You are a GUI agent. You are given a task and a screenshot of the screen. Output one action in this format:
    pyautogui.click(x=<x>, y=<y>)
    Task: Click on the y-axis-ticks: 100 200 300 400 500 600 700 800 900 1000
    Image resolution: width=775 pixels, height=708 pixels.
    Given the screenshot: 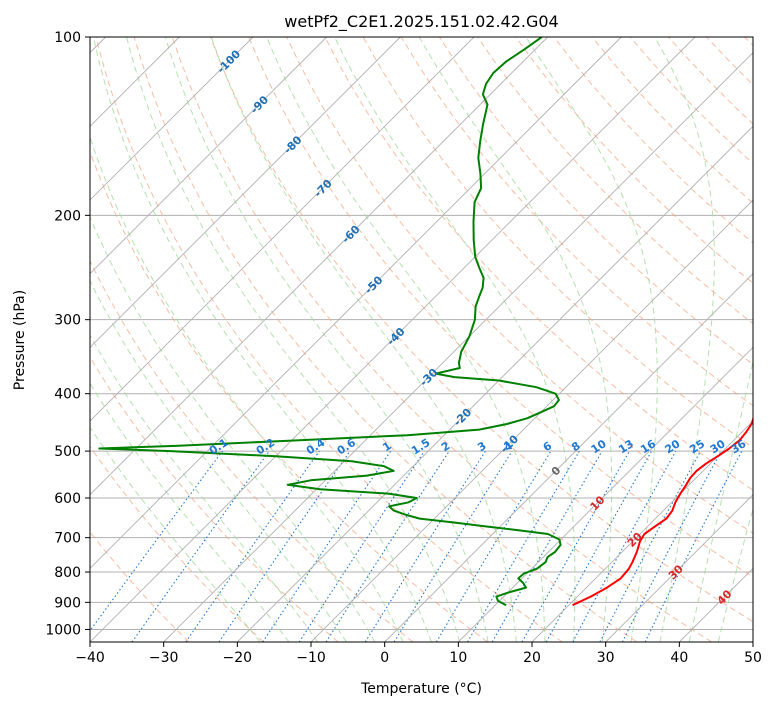 What is the action you would take?
    pyautogui.click(x=67, y=334)
    